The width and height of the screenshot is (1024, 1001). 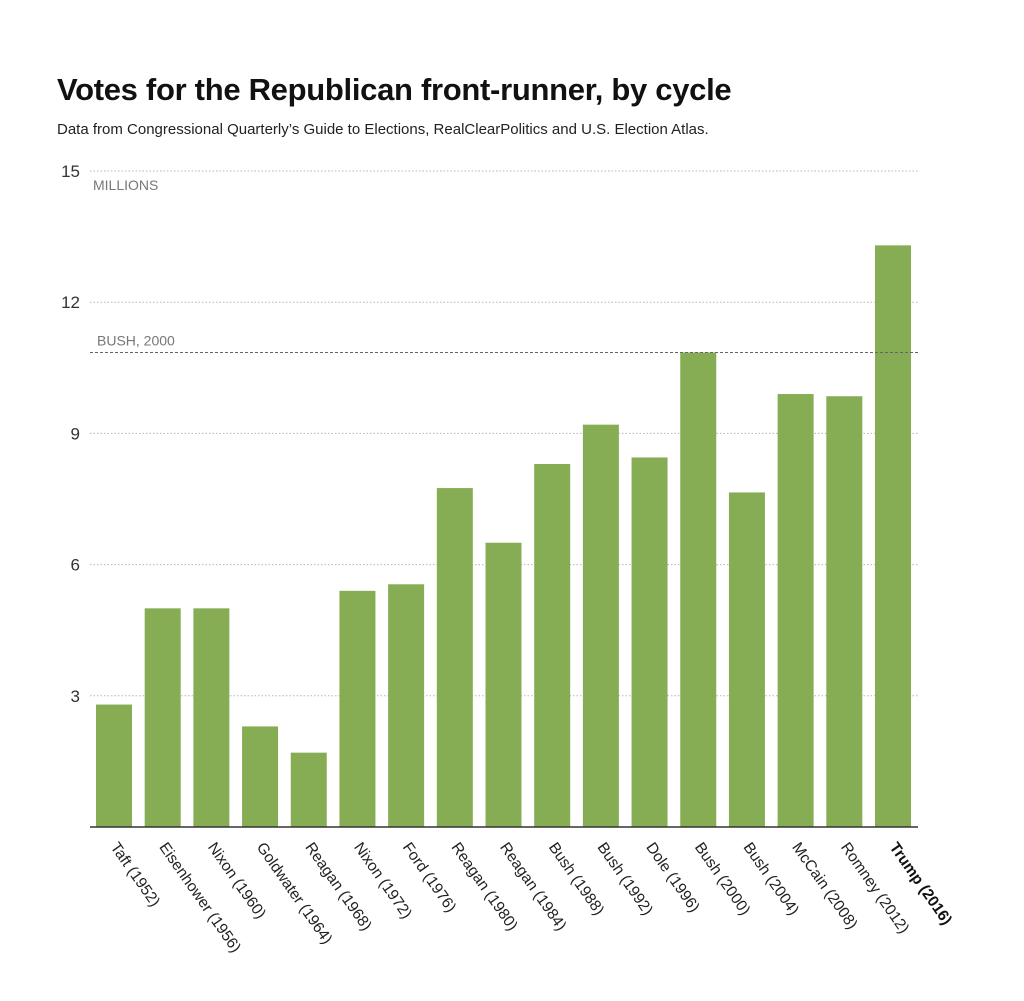 What do you see at coordinates (75, 433) in the screenshot?
I see `y-tick-label: 9` at bounding box center [75, 433].